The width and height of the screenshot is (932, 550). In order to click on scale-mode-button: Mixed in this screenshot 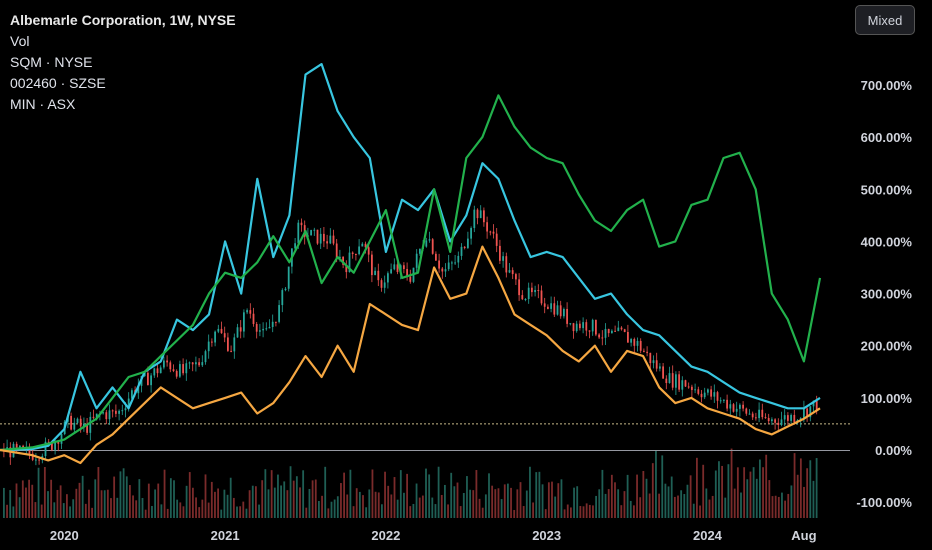, I will do `click(885, 20)`.